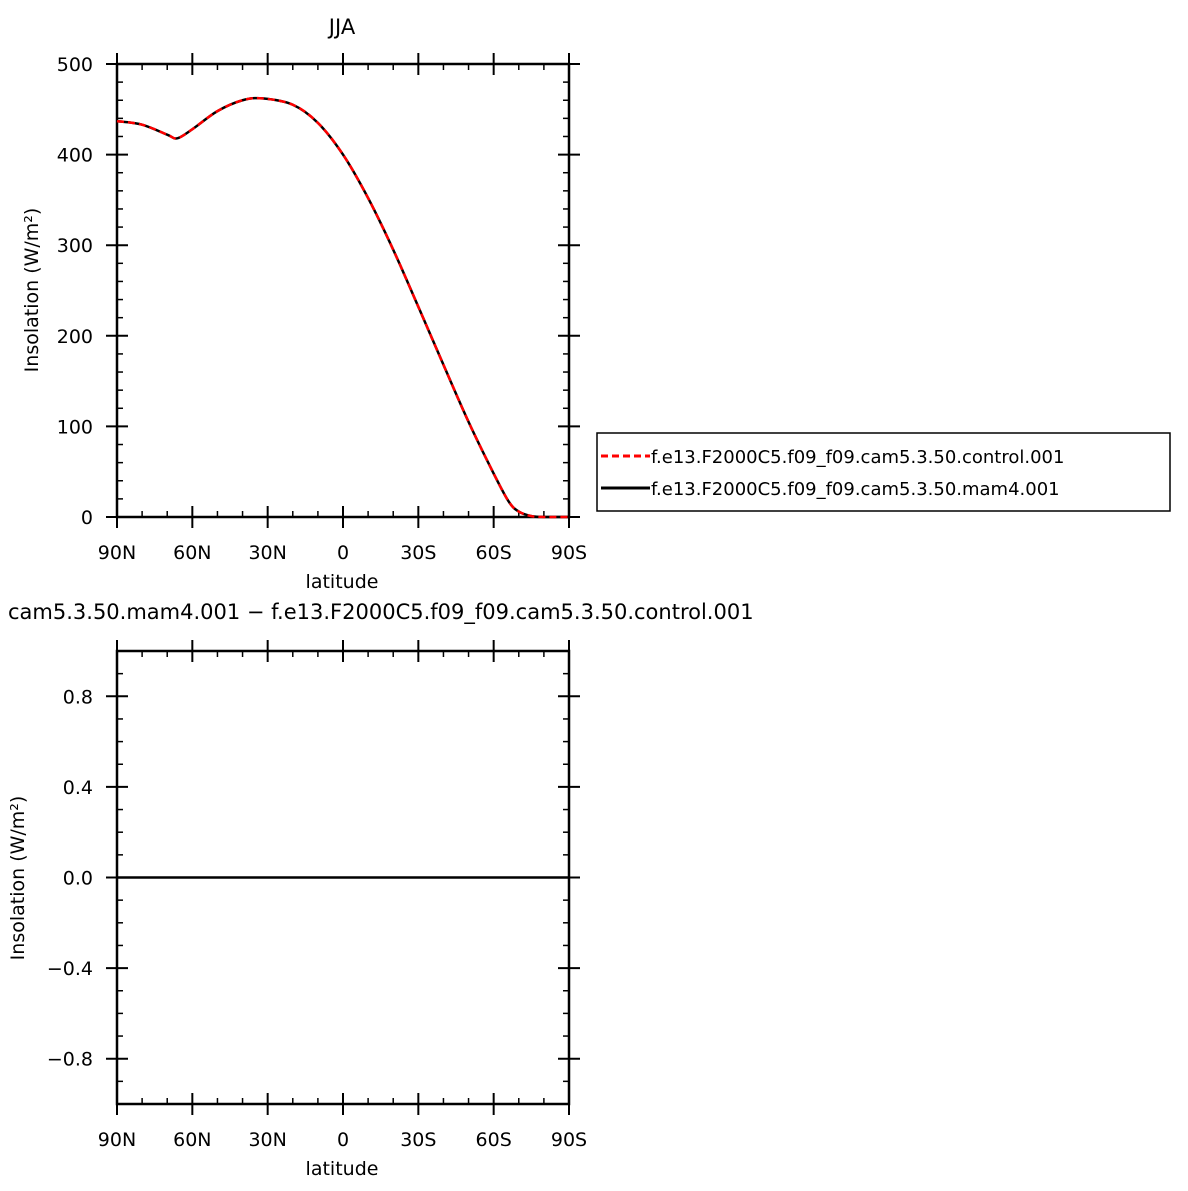 This screenshot has width=1188, height=1191. Describe the element at coordinates (75, 156) in the screenshot. I see `y-tick-label: 400` at that location.